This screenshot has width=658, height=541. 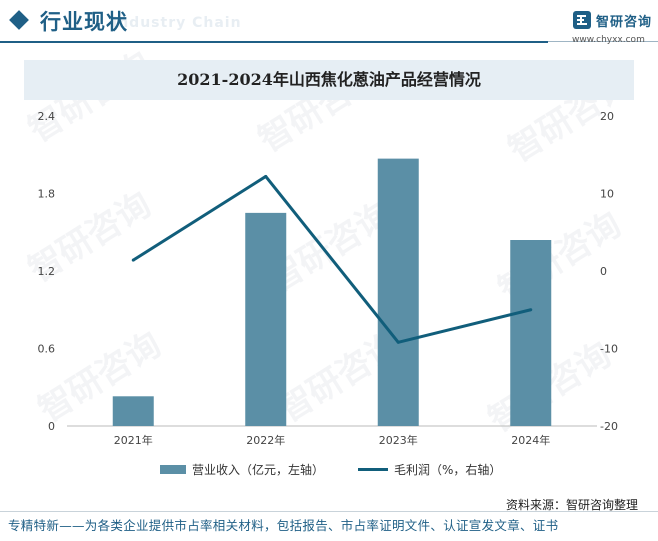 I want to click on legend-item-revenue: 营业收入（亿元，左轴）, so click(x=242, y=469).